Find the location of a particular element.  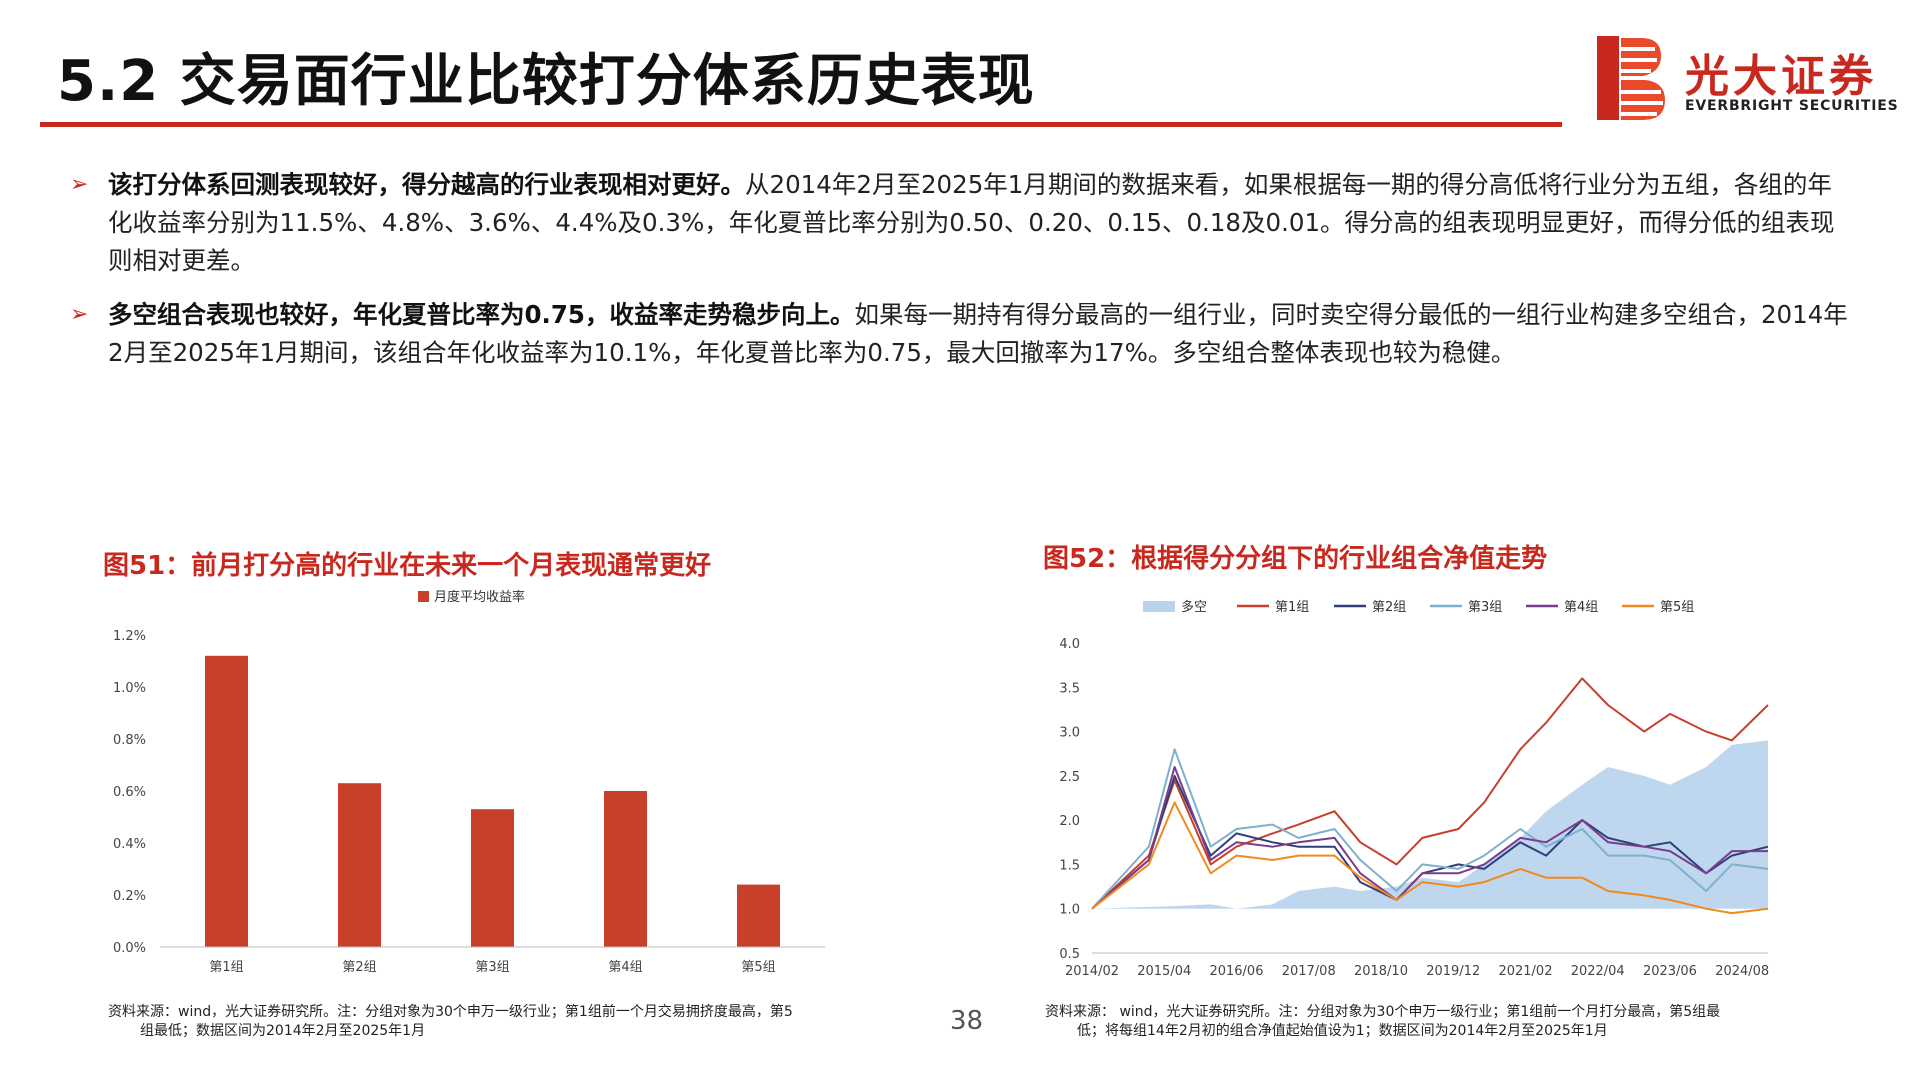

x-tick-label: 2019/12 is located at coordinates (1453, 971).